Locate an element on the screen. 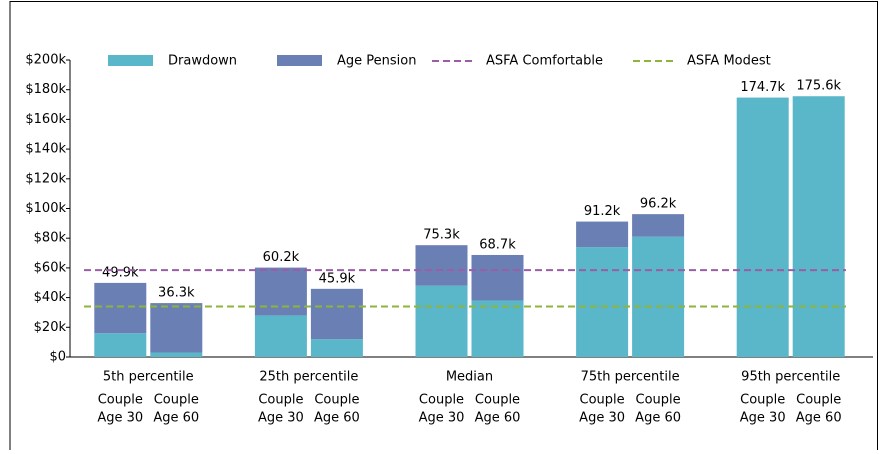 Image resolution: width=879 pixels, height=454 pixels. y-tick-label: $200k is located at coordinates (45, 60).